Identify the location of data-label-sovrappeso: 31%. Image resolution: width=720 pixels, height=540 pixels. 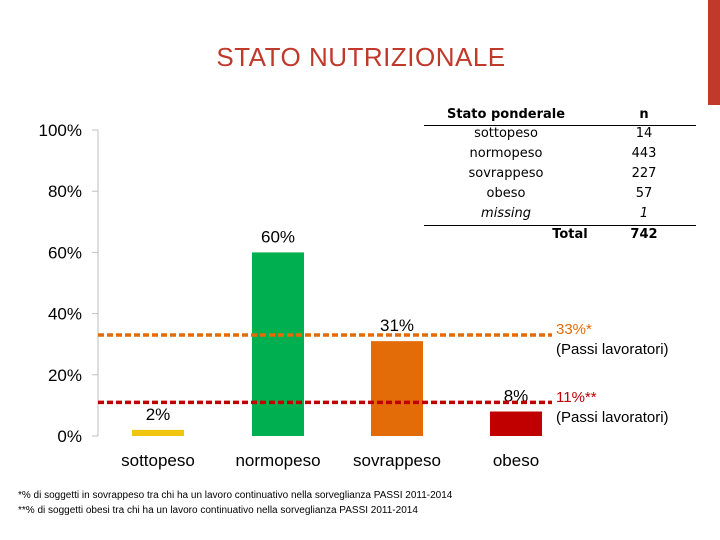
(397, 325).